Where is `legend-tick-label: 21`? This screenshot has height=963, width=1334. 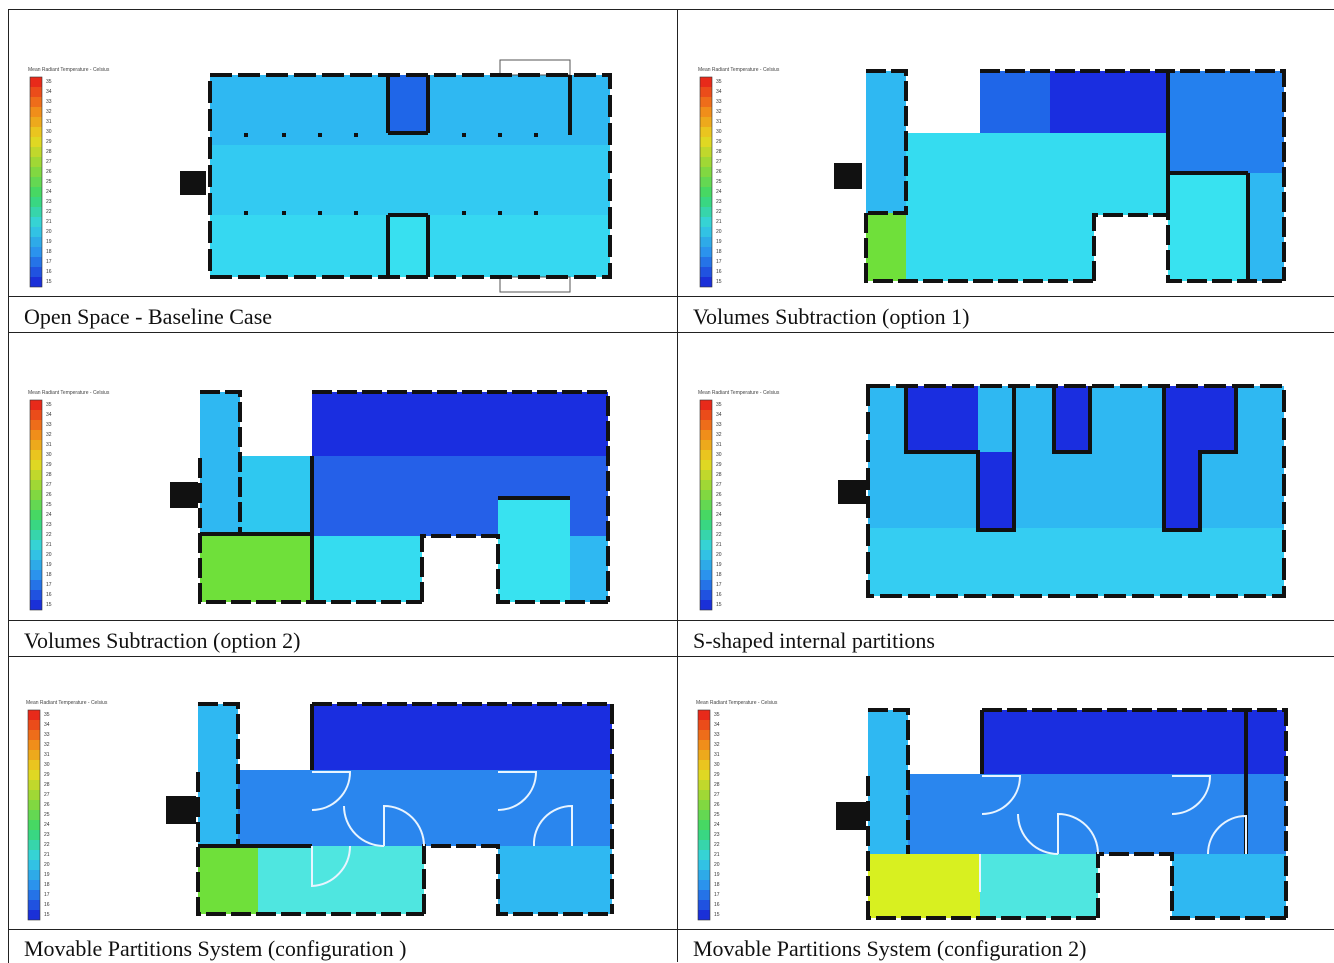 legend-tick-label: 21 is located at coordinates (49, 545).